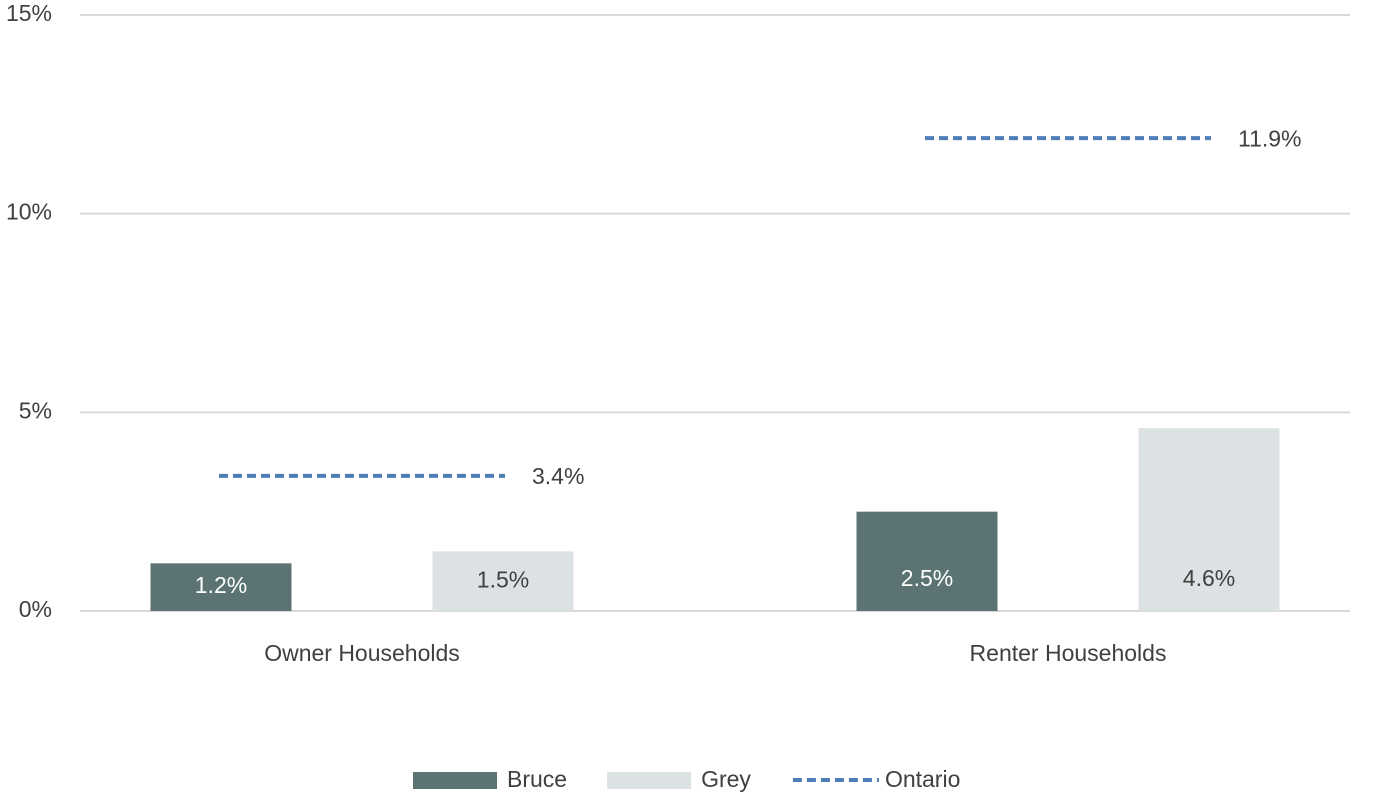 The height and width of the screenshot is (796, 1375). Describe the element at coordinates (35, 609) in the screenshot. I see `y-tick-label: 0%` at that location.